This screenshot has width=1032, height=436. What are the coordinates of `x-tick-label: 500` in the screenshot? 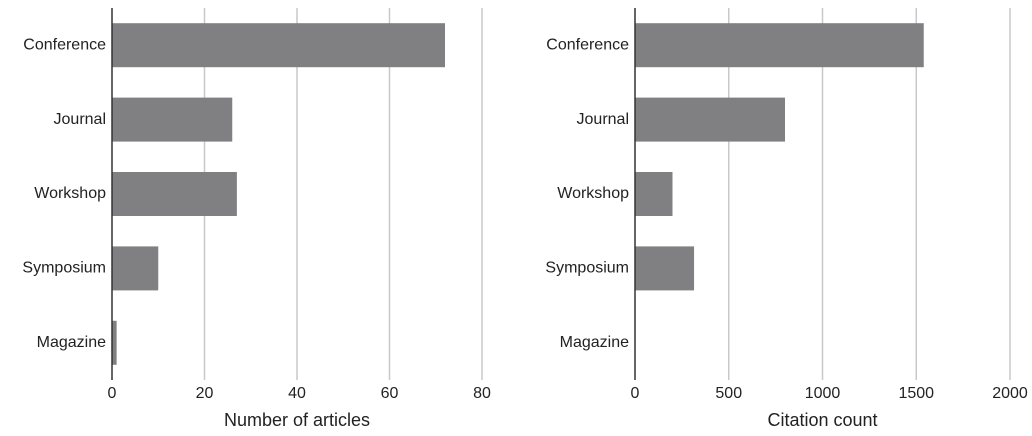 It's located at (728, 393).